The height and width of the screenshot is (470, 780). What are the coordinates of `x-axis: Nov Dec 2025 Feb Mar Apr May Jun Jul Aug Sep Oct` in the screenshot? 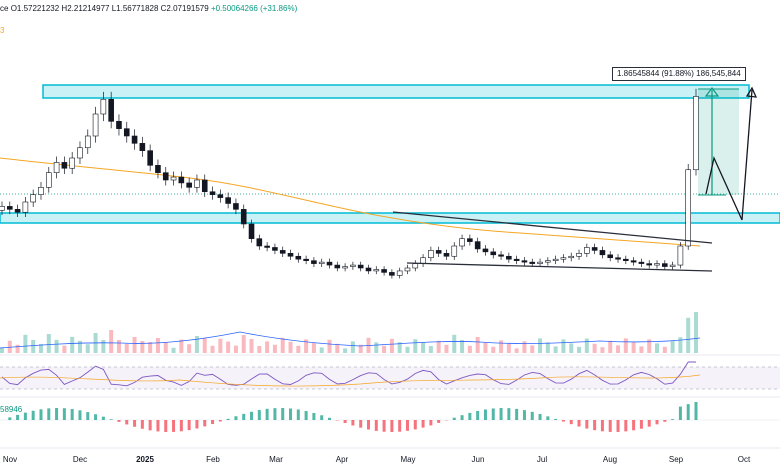 It's located at (377, 459).